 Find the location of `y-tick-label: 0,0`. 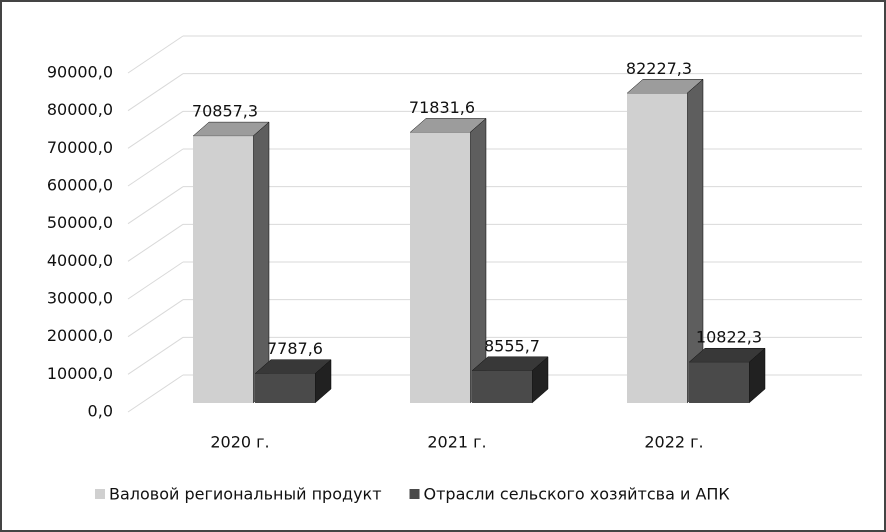

y-tick-label: 0,0 is located at coordinates (100, 411).